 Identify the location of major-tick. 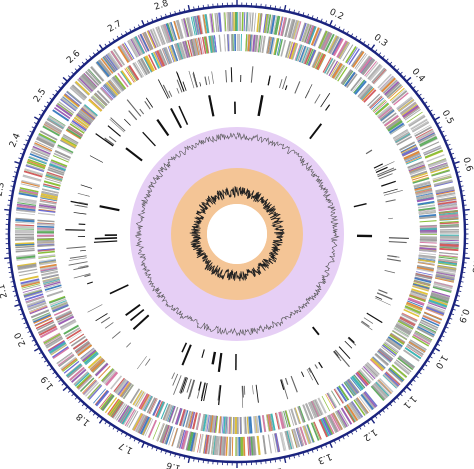
(437, 349).